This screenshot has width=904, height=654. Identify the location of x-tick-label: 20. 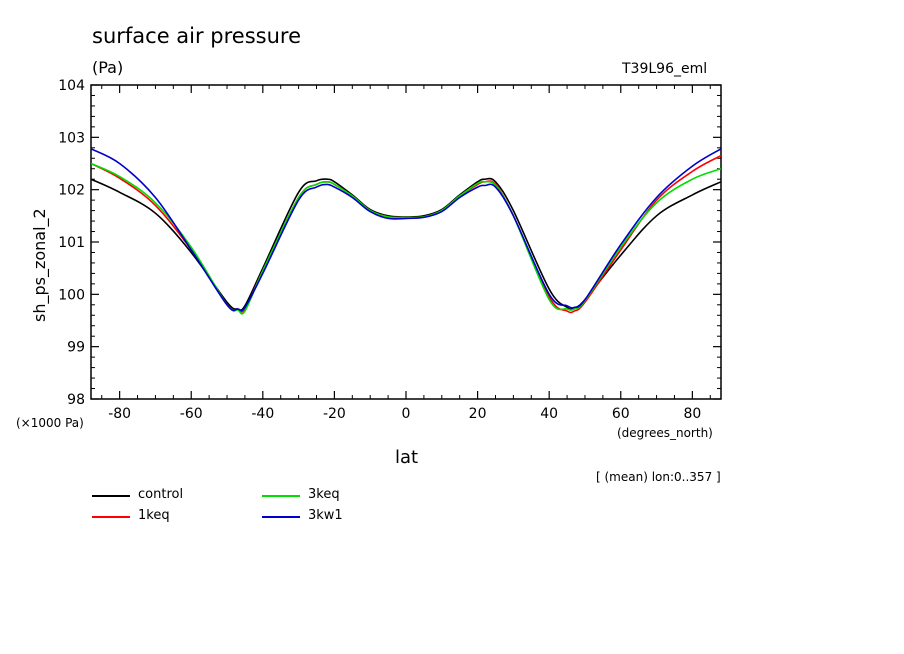
(478, 414).